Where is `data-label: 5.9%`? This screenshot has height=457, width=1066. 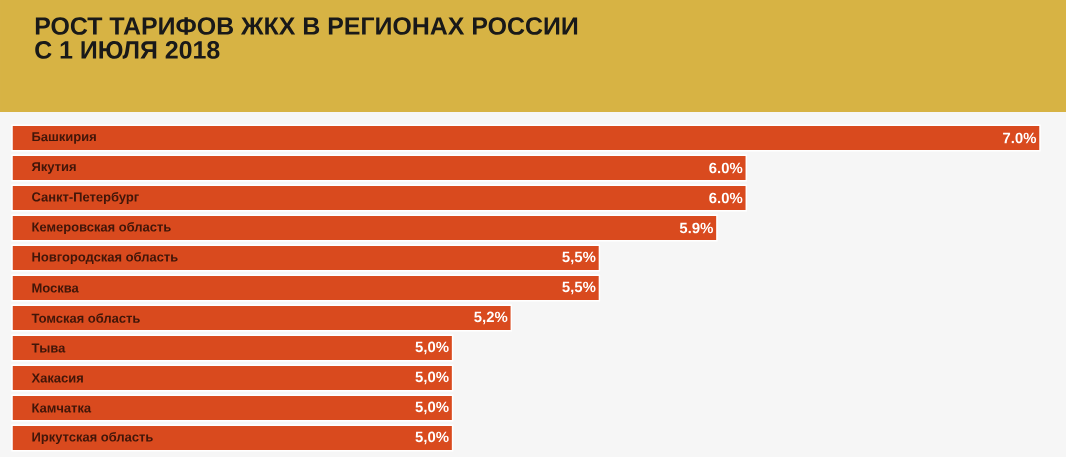 data-label: 5.9% is located at coordinates (696, 228).